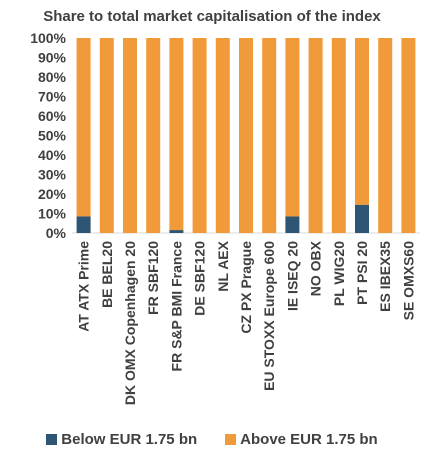 Image resolution: width=424 pixels, height=467 pixels. What do you see at coordinates (153, 278) in the screenshot?
I see `x-tick-label: FR SBF120` at bounding box center [153, 278].